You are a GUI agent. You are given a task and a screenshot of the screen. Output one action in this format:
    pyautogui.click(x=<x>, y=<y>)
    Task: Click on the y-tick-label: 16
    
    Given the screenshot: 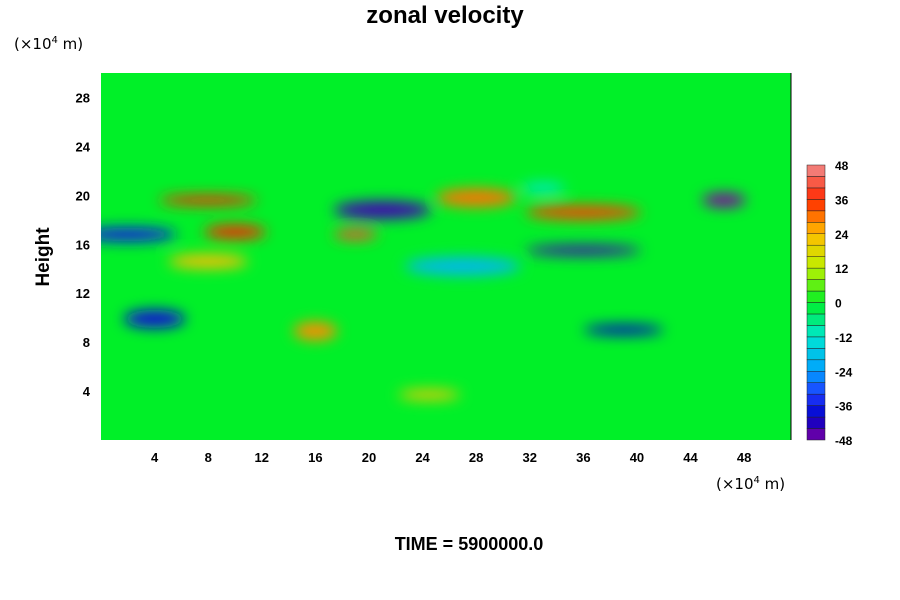 What is the action you would take?
    pyautogui.click(x=83, y=244)
    